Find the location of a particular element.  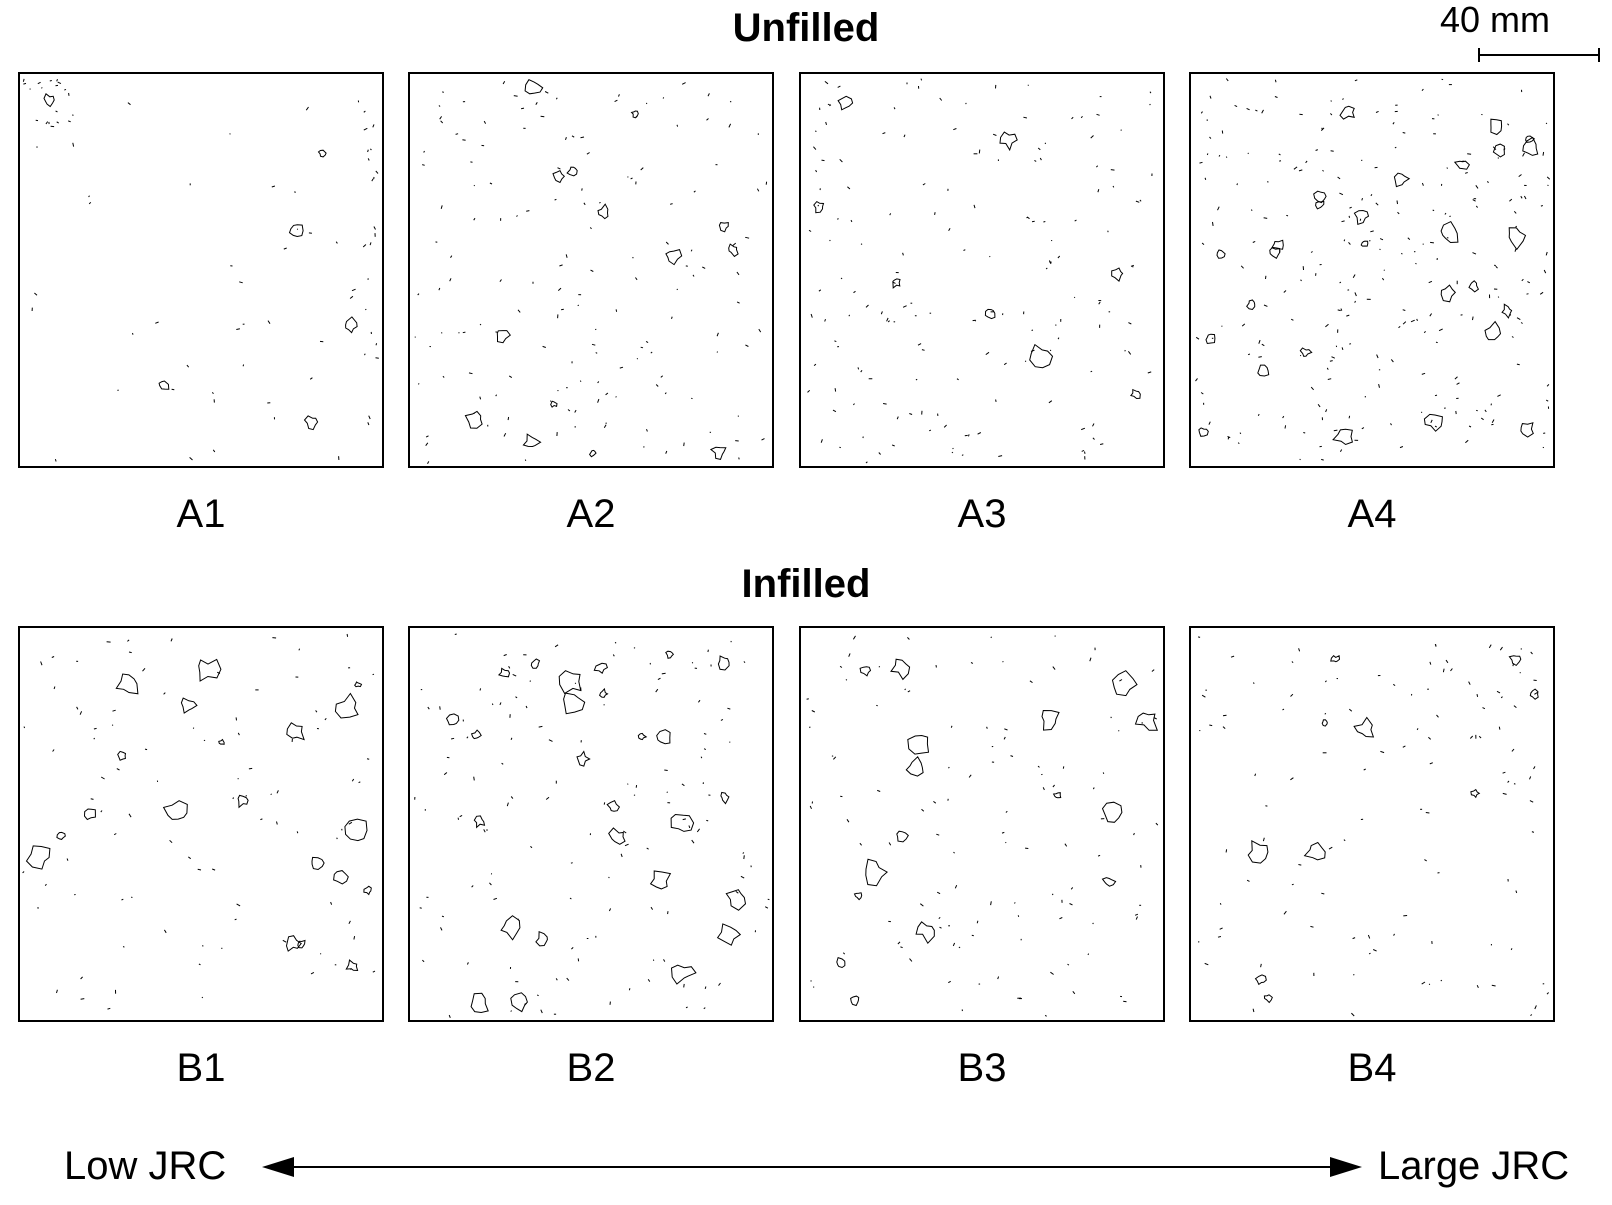

panel-label-a3: A3 is located at coordinates (982, 514).